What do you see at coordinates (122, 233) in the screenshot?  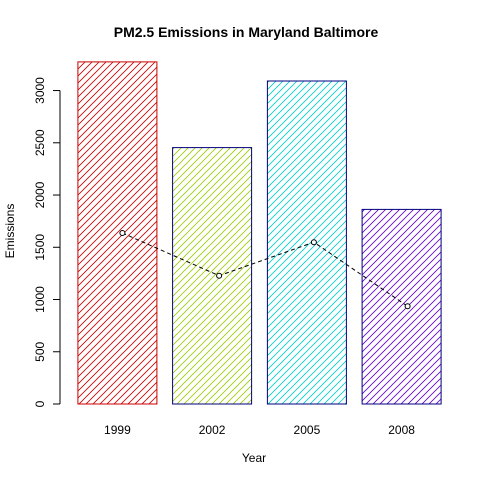 I see `trend-point-1999` at bounding box center [122, 233].